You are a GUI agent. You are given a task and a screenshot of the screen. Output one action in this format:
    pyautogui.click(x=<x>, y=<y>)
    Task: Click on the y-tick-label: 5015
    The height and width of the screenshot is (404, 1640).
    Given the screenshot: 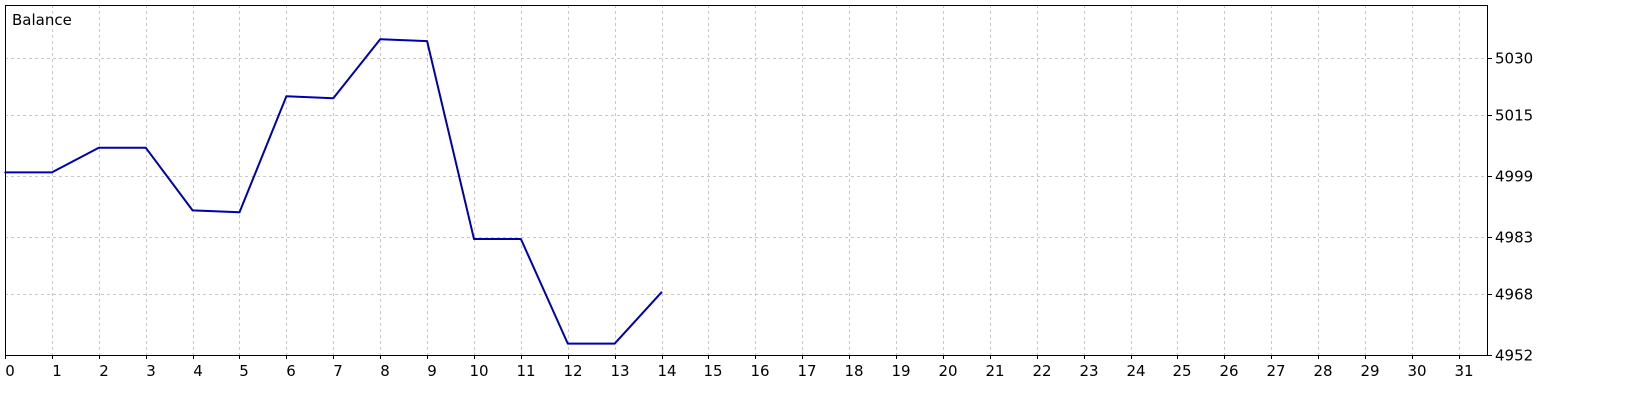 What is the action you would take?
    pyautogui.click(x=1514, y=116)
    